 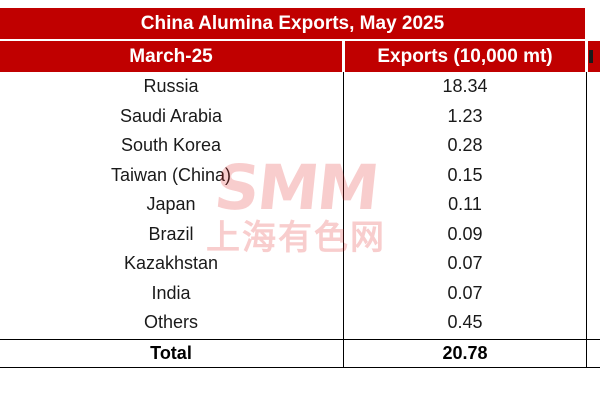 What do you see at coordinates (300, 294) in the screenshot?
I see `table-row: India 0.07` at bounding box center [300, 294].